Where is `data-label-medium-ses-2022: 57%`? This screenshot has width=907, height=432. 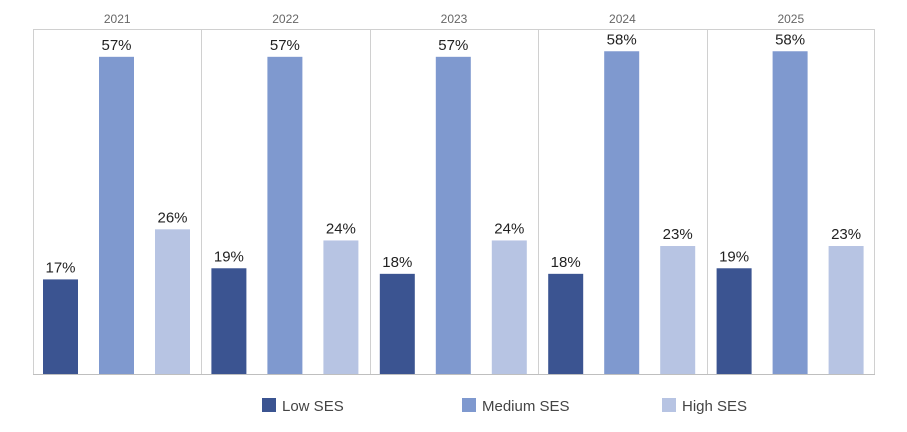
data-label-medium-ses-2022: 57% is located at coordinates (285, 45).